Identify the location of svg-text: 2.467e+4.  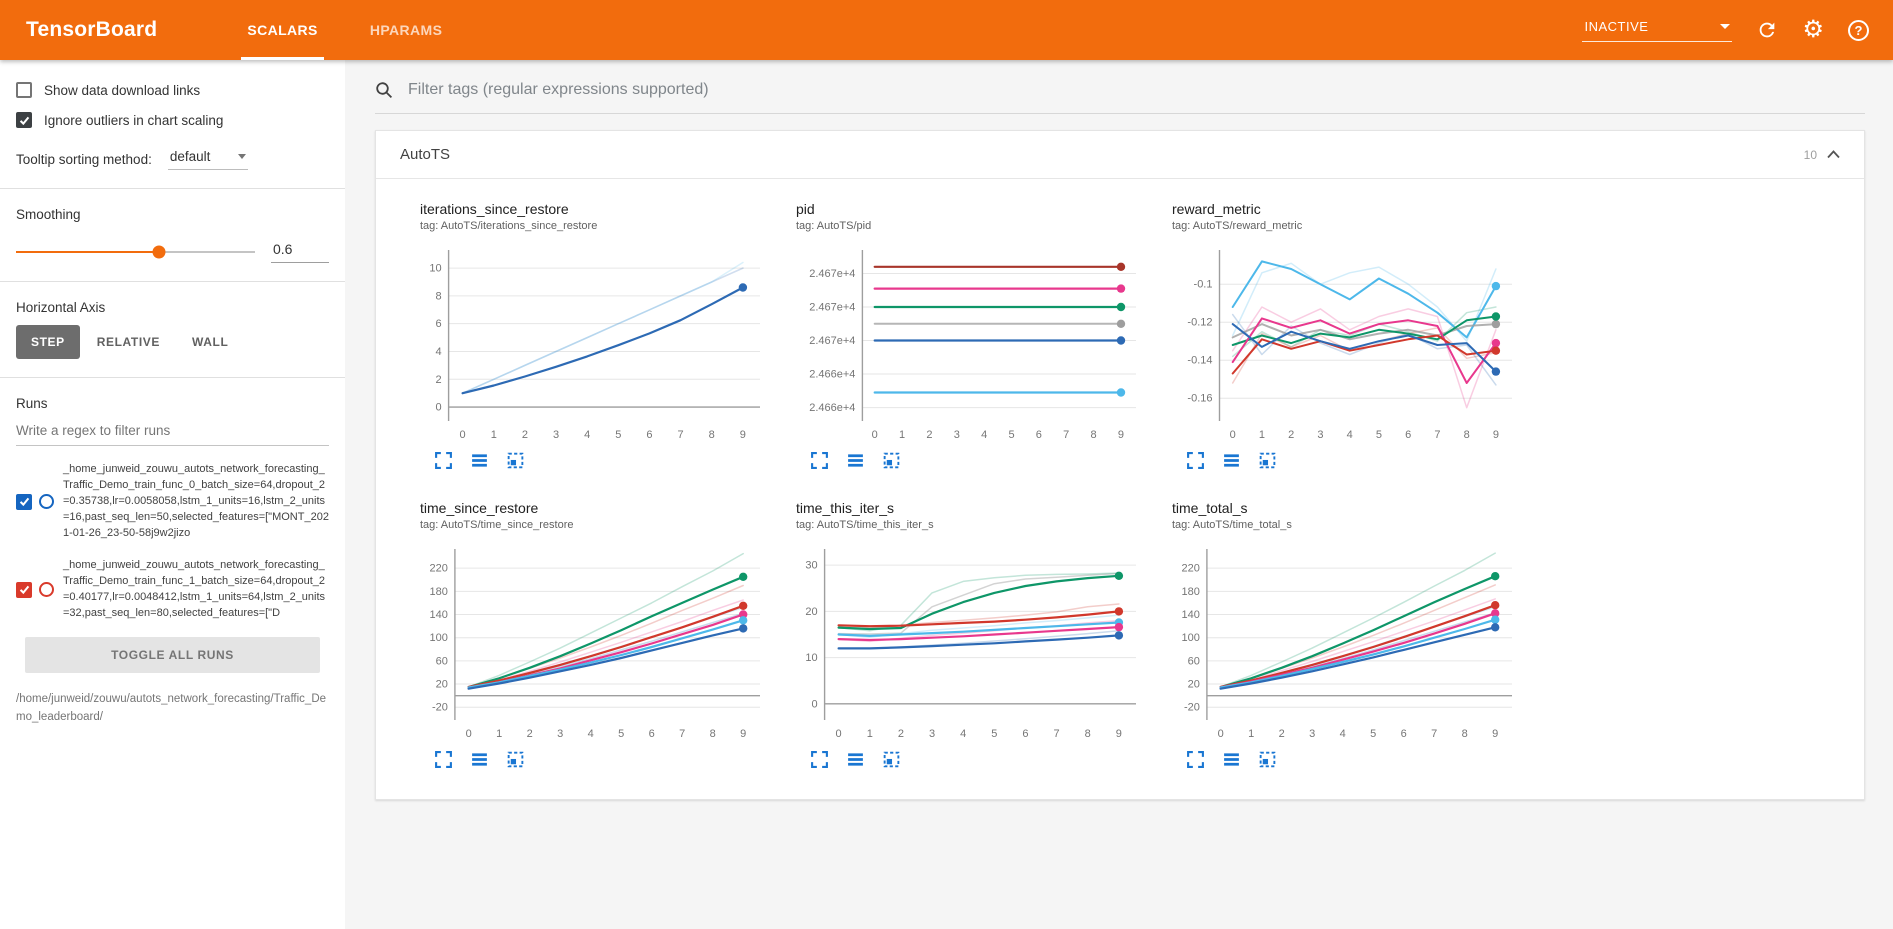
(832, 341).